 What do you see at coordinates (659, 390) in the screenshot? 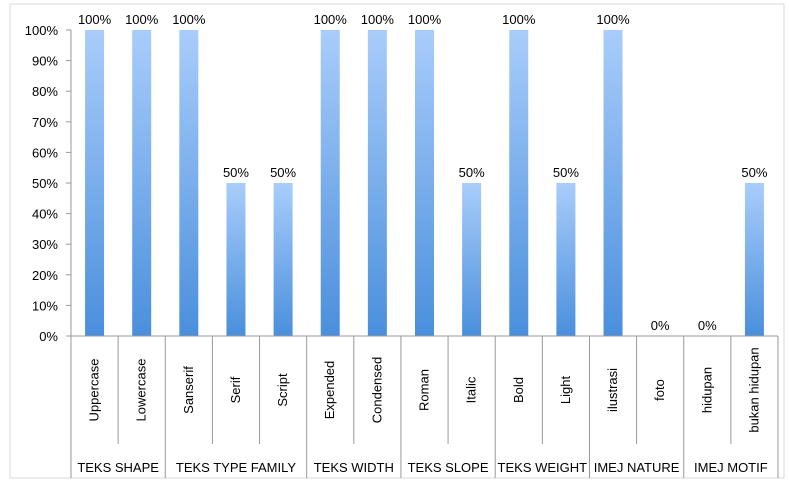
I see `category-label: foto` at bounding box center [659, 390].